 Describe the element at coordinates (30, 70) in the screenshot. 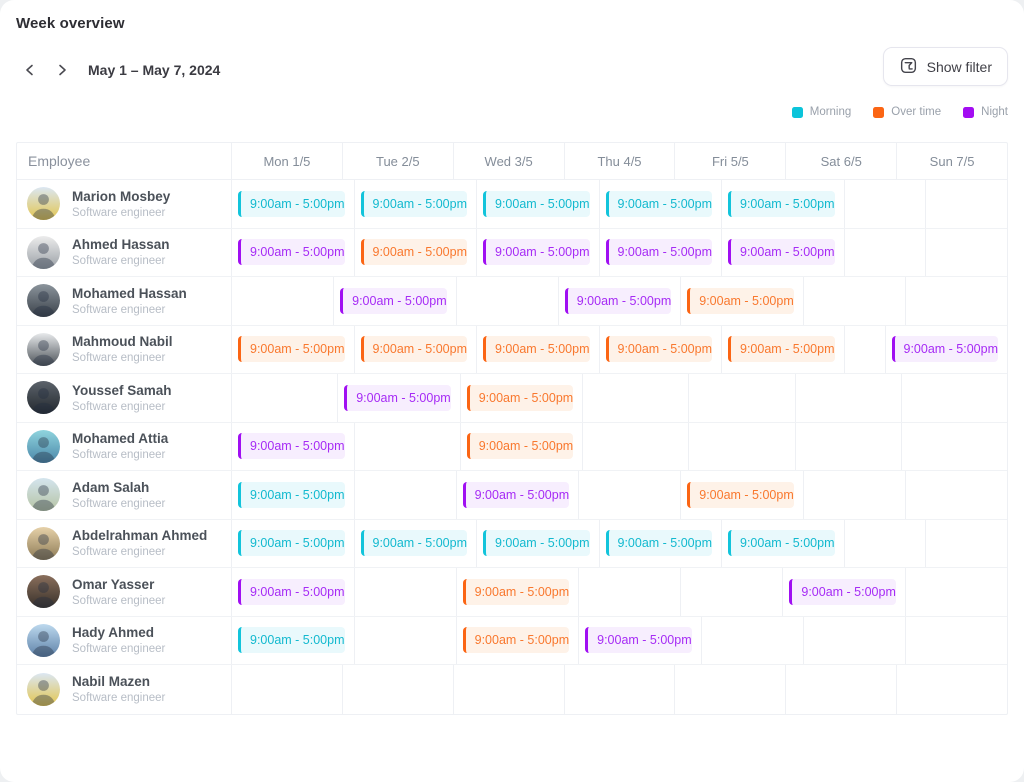

I see `previous-week-button` at that location.